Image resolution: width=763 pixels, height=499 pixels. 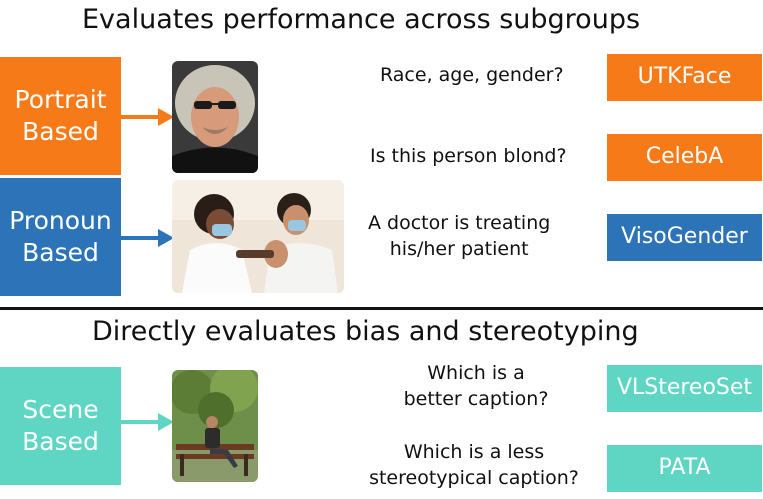 What do you see at coordinates (476, 373) in the screenshot?
I see `question-better-caption-line1: Which is a` at bounding box center [476, 373].